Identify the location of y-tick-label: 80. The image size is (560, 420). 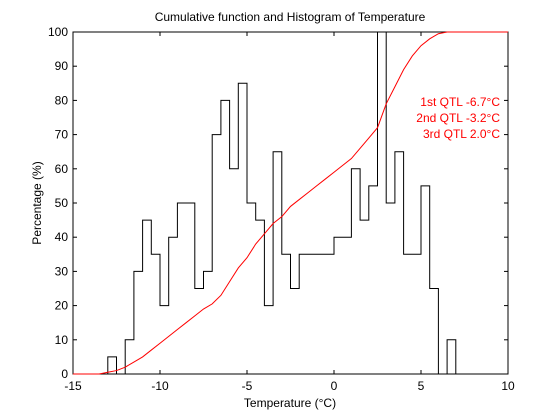
(62, 100).